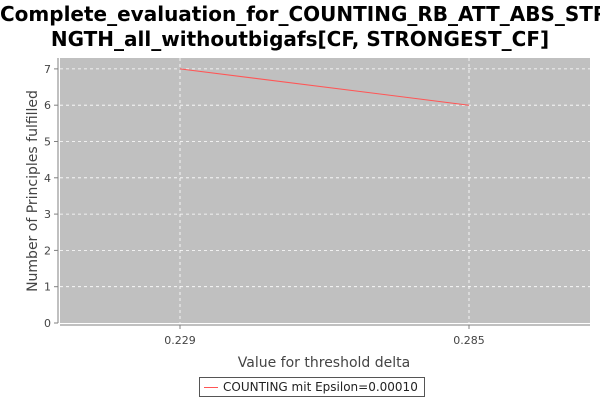  What do you see at coordinates (469, 340) in the screenshot?
I see `x-tick-label: 0.285` at bounding box center [469, 340].